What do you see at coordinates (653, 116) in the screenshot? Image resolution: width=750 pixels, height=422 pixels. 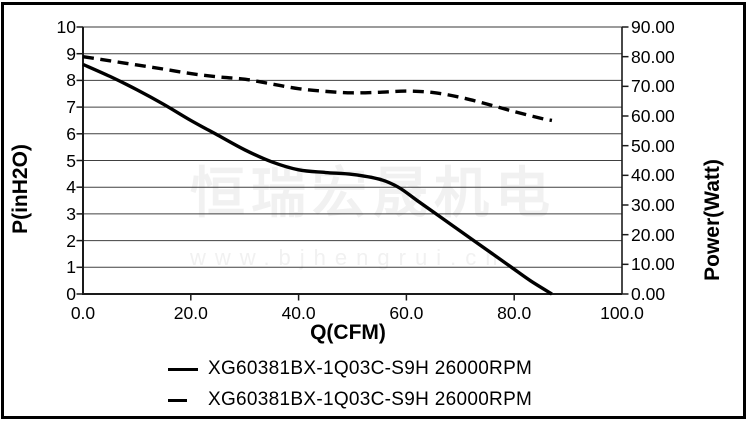 I see `y-right-tick-label: 60.00` at bounding box center [653, 116].